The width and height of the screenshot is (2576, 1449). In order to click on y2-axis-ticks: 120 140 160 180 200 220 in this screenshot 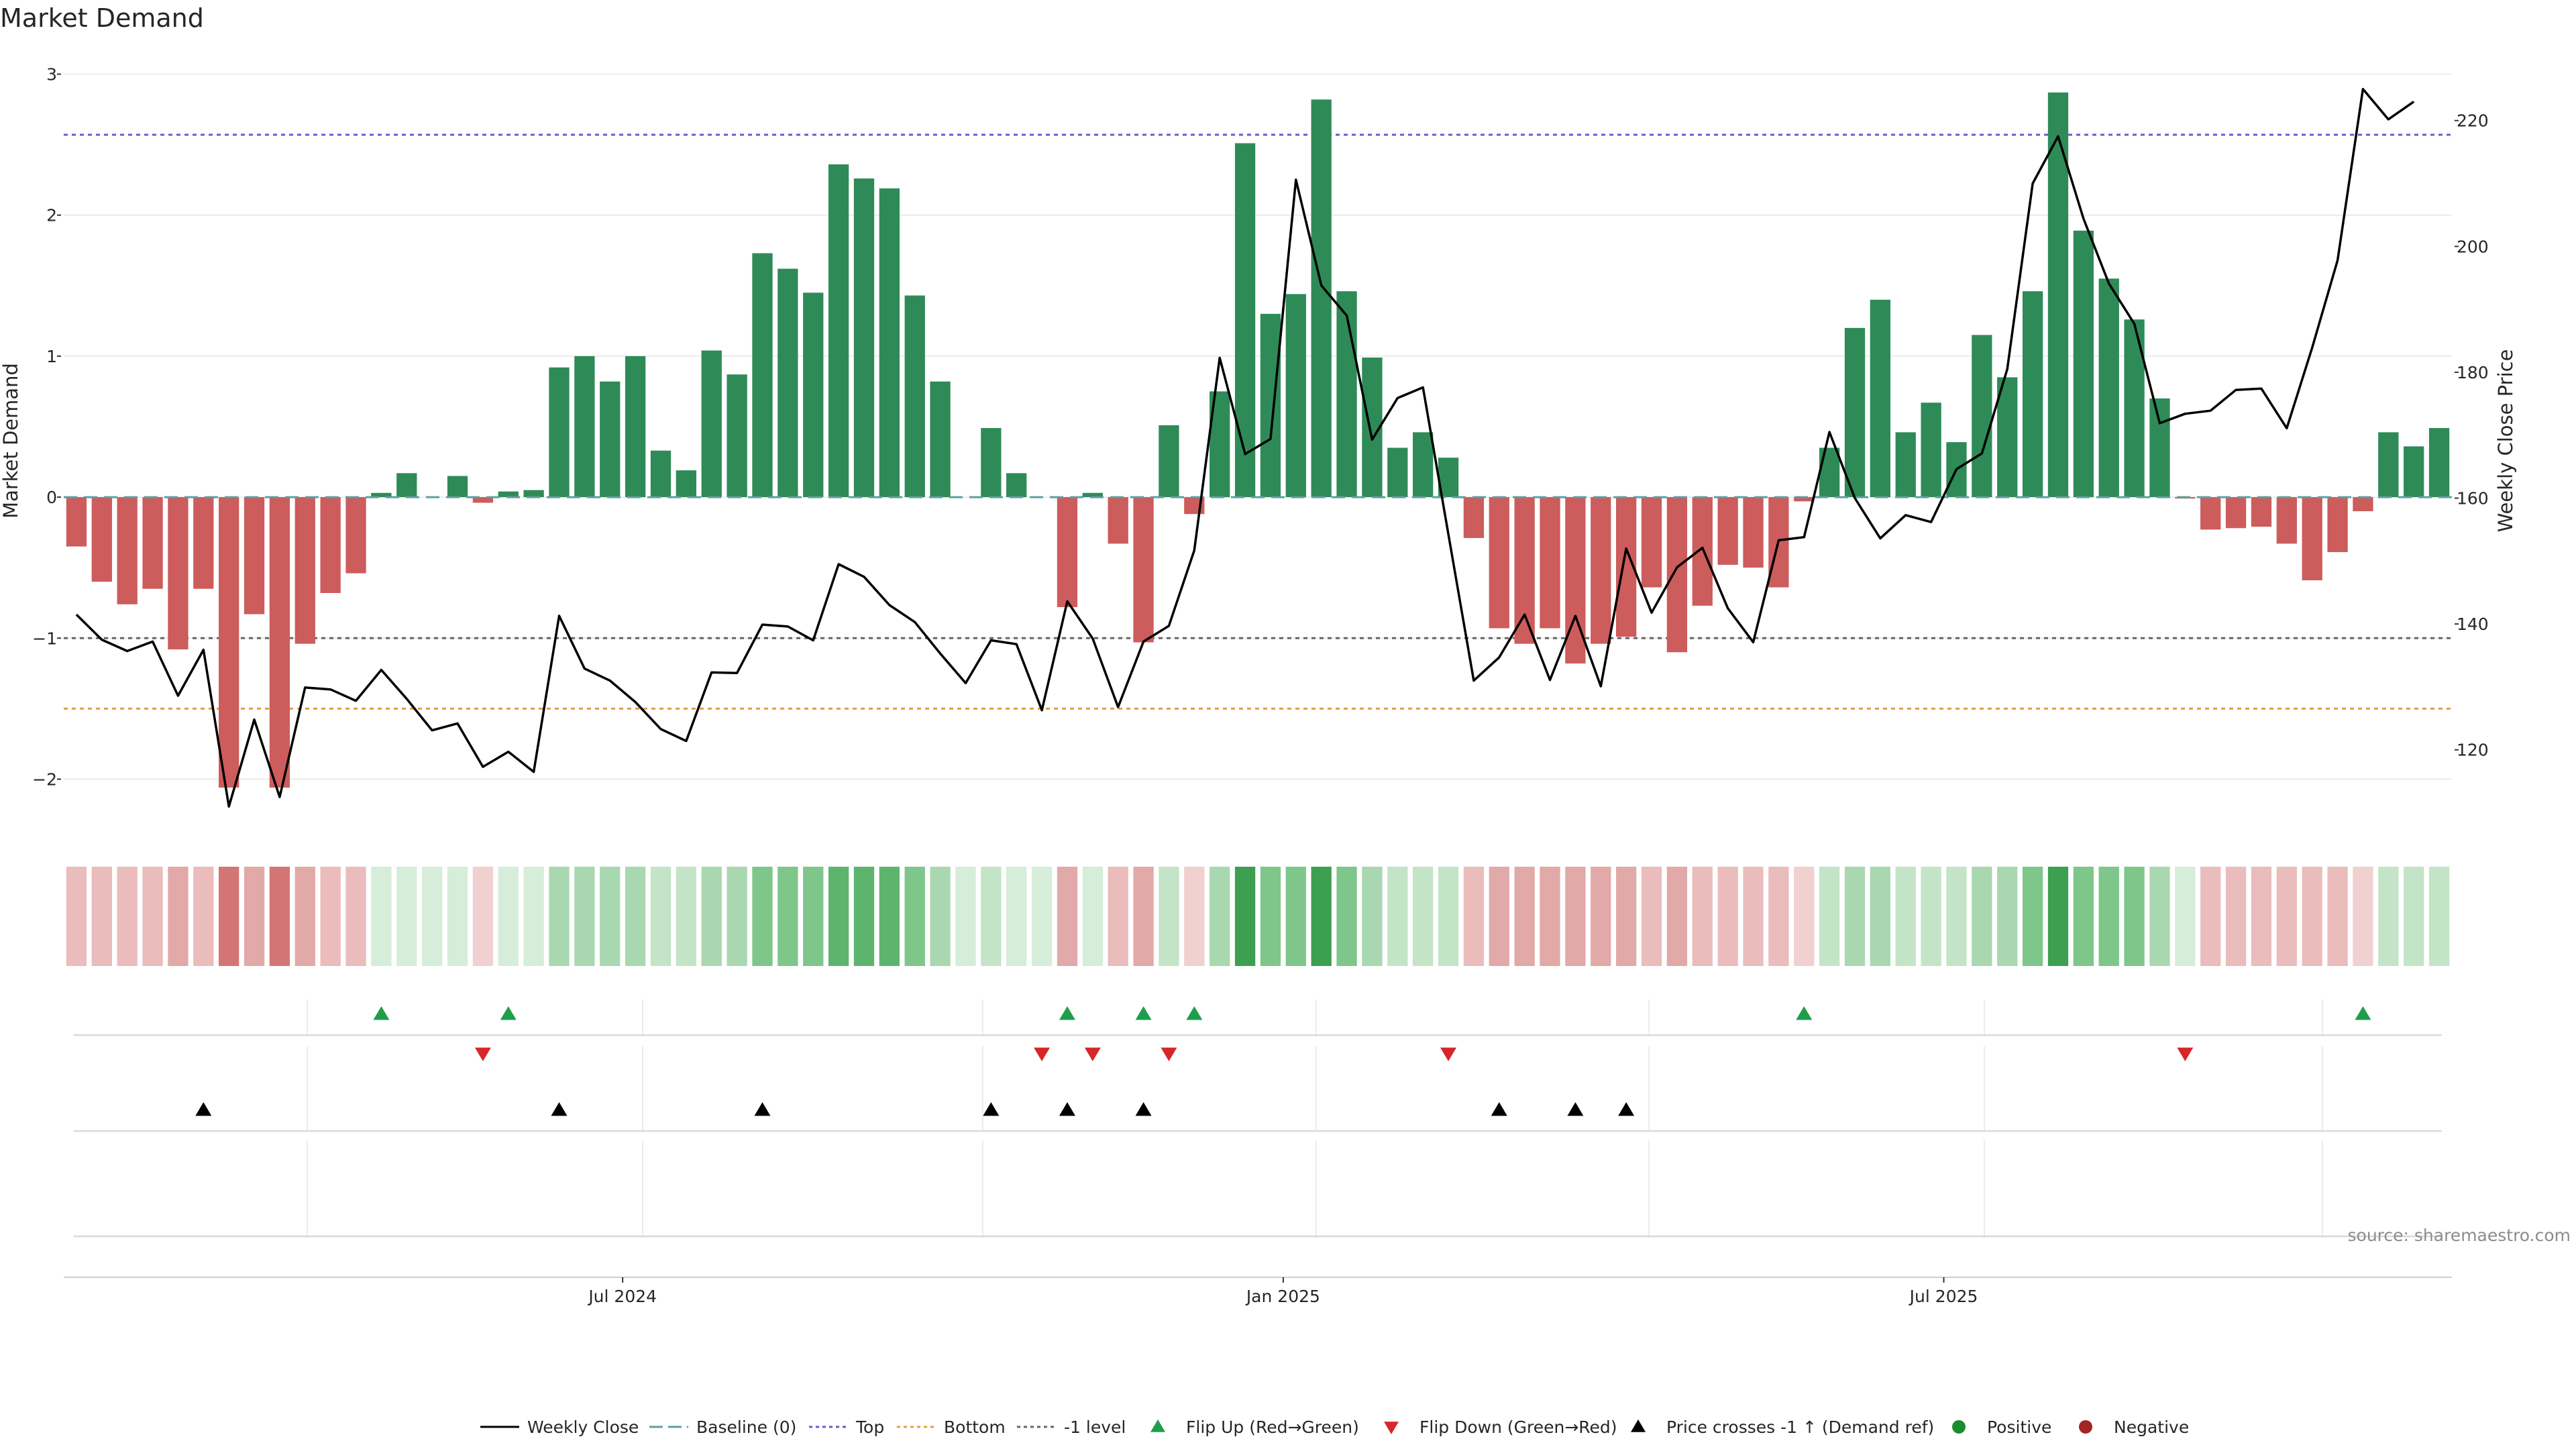, I will do `click(2472, 435)`.